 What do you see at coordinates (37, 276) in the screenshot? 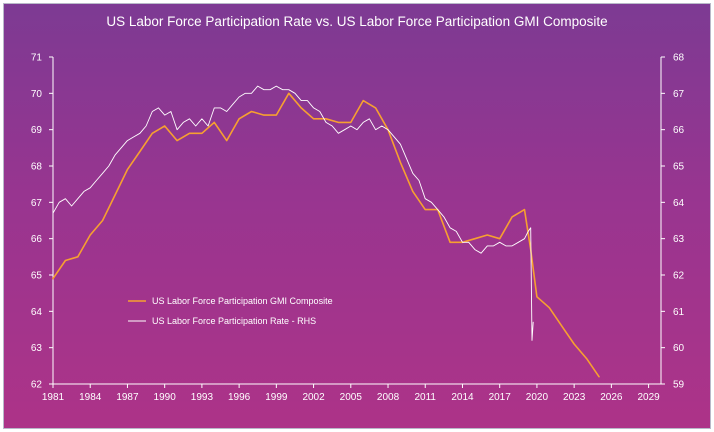
I see `left-y-tick-label: 65` at bounding box center [37, 276].